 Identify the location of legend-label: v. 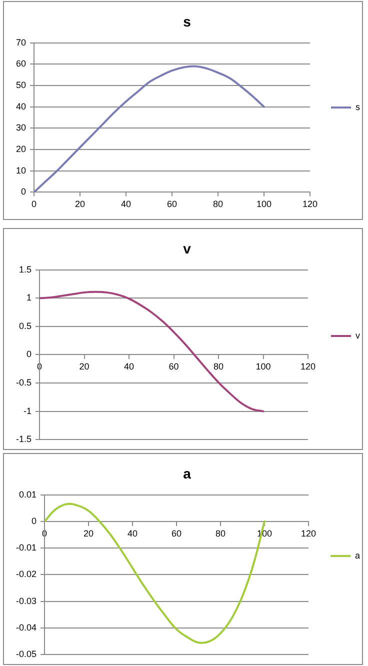
(358, 335).